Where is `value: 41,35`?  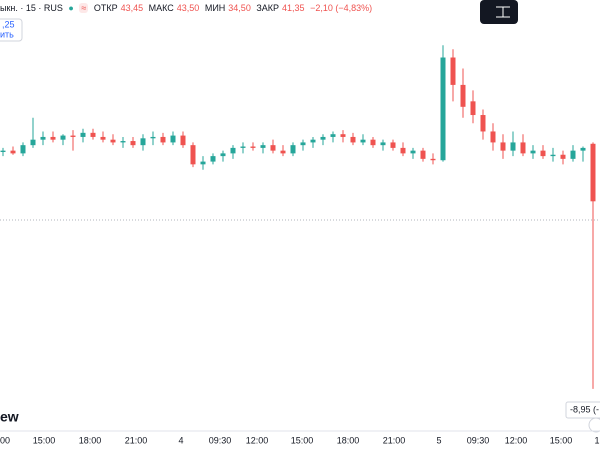
value: 41,35 is located at coordinates (293, 8).